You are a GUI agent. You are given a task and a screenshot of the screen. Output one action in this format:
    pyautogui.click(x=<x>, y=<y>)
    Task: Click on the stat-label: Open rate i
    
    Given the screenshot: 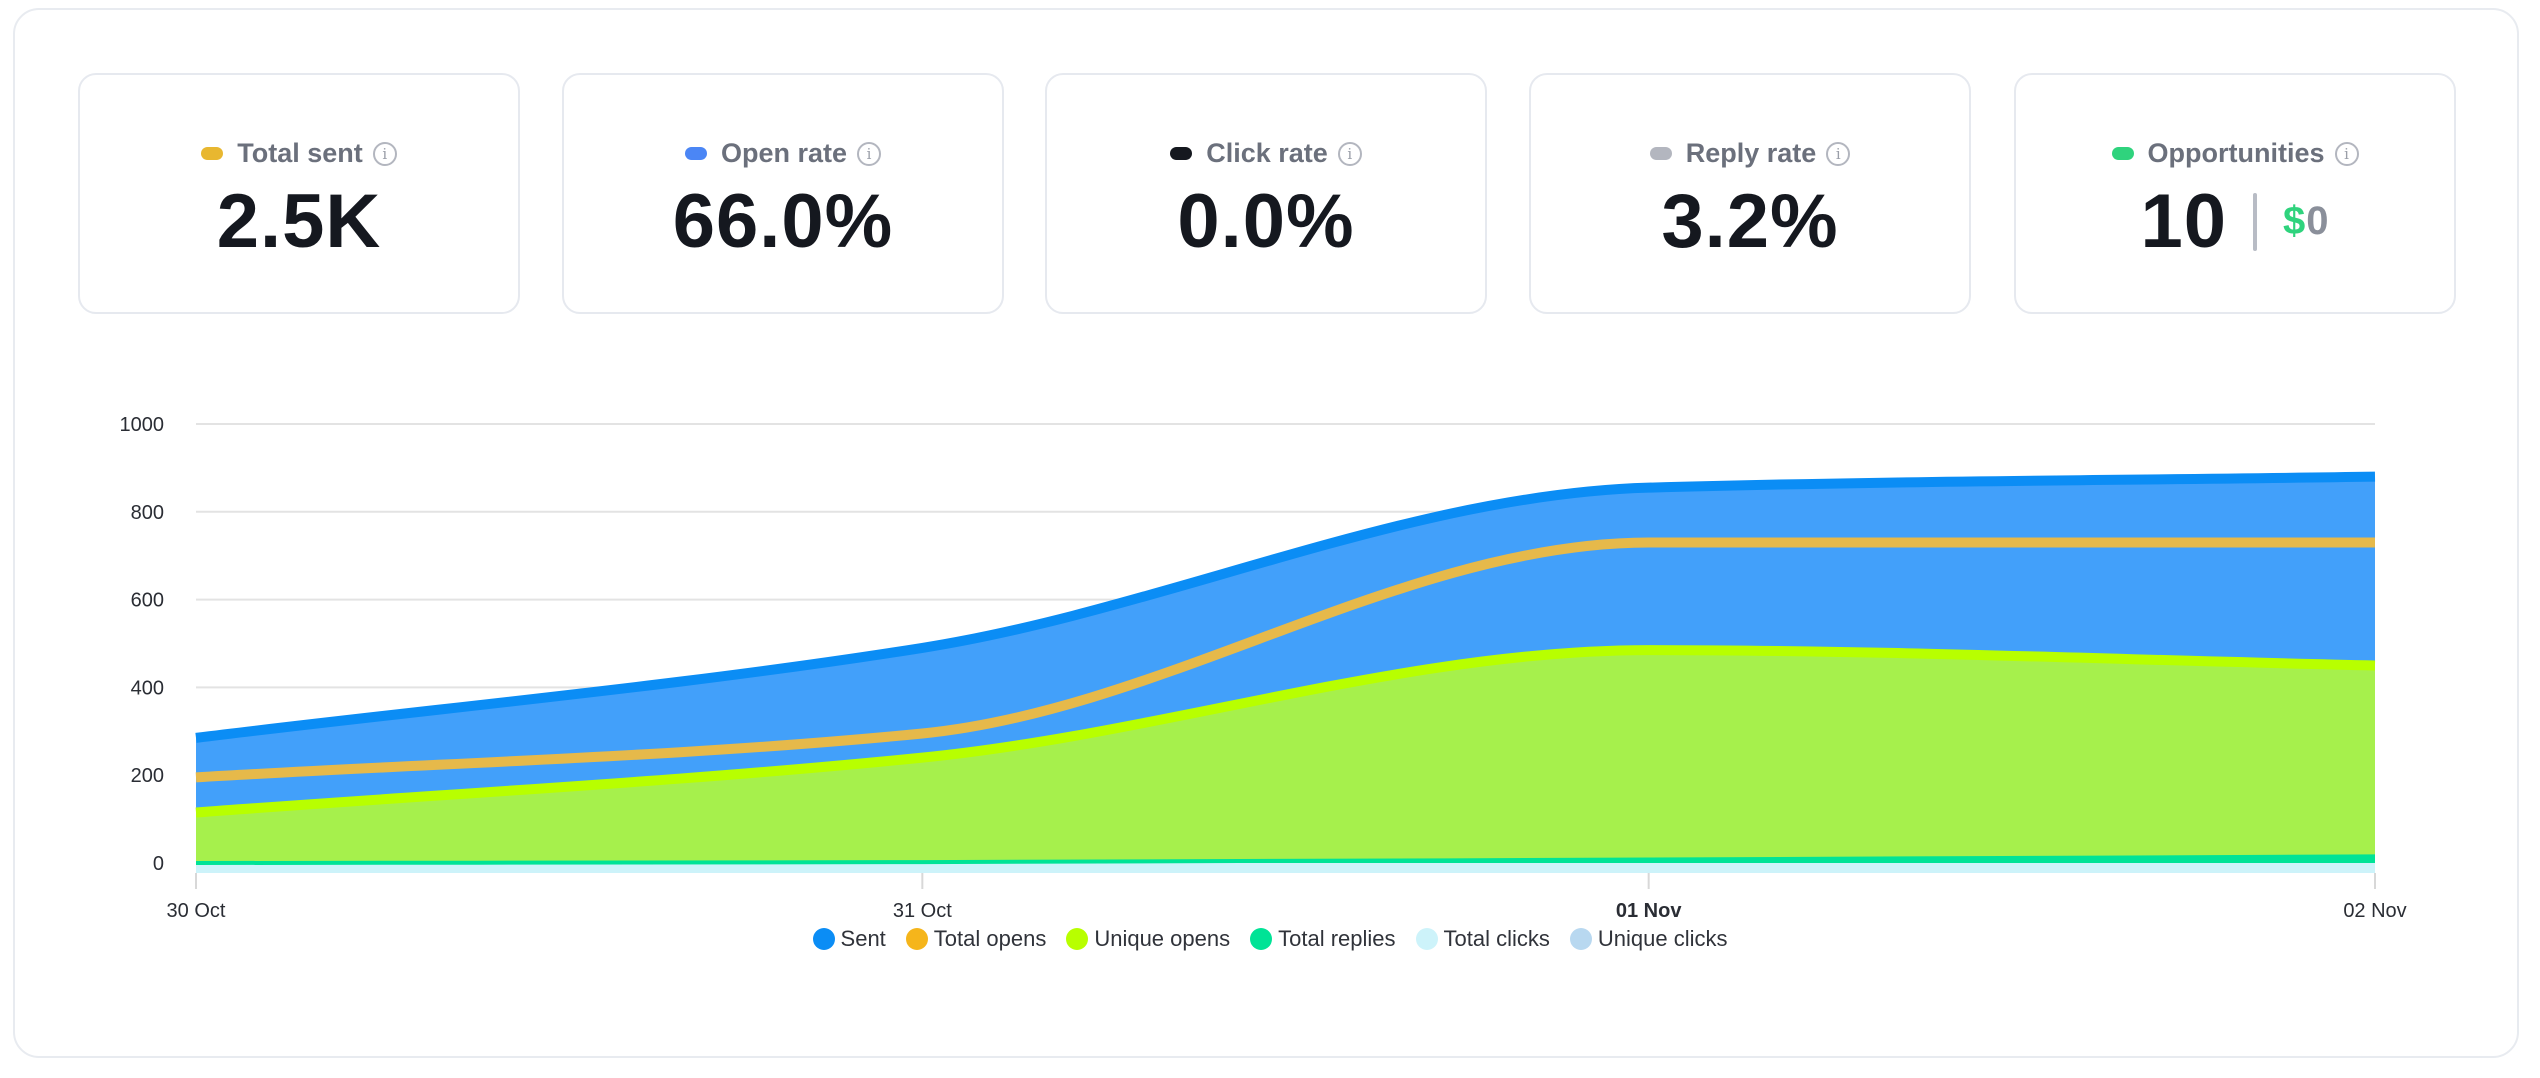 What is the action you would take?
    pyautogui.click(x=783, y=153)
    